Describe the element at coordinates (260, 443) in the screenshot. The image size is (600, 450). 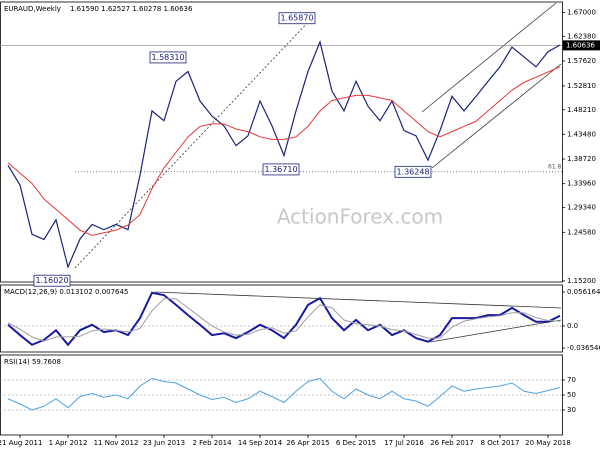
I see `x-tick-label: 14 Sep 2014` at that location.